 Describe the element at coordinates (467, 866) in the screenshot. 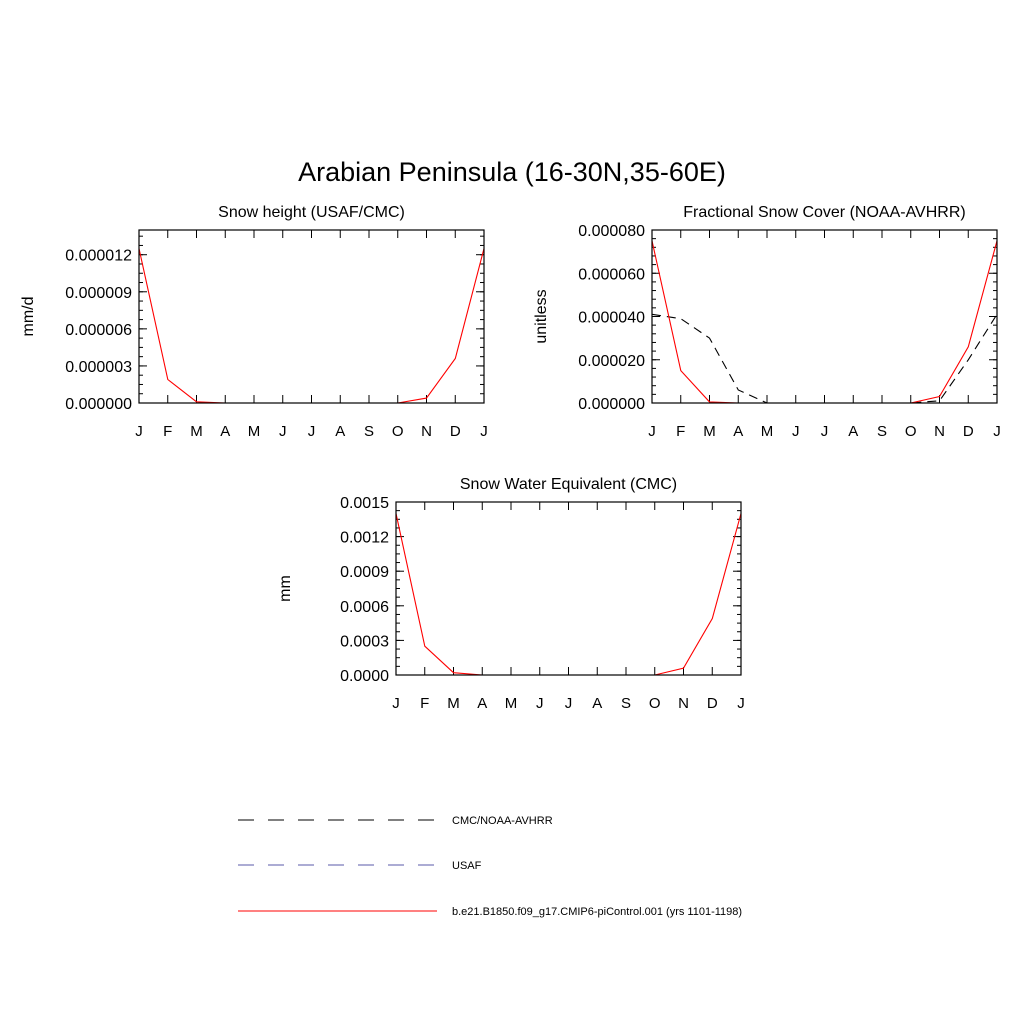

I see `legend-label: USAF` at that location.